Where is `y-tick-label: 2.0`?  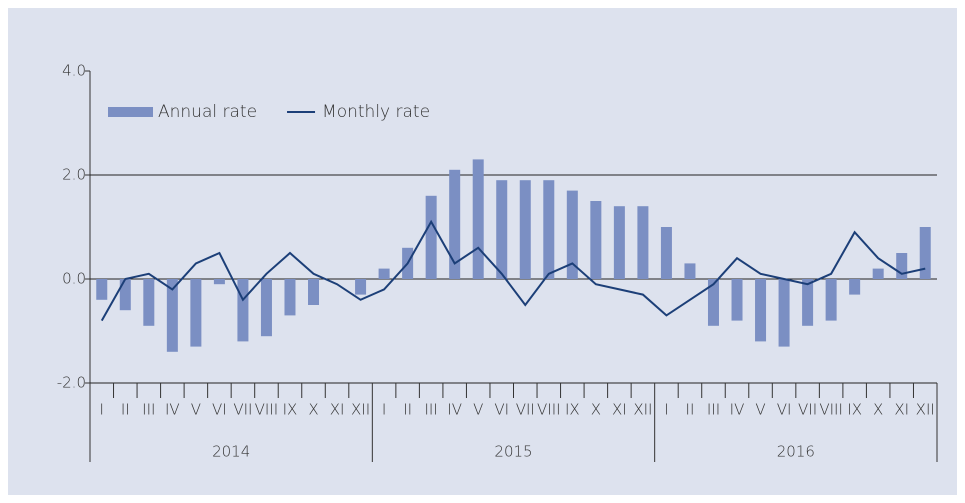 y-tick-label: 2.0 is located at coordinates (74, 175).